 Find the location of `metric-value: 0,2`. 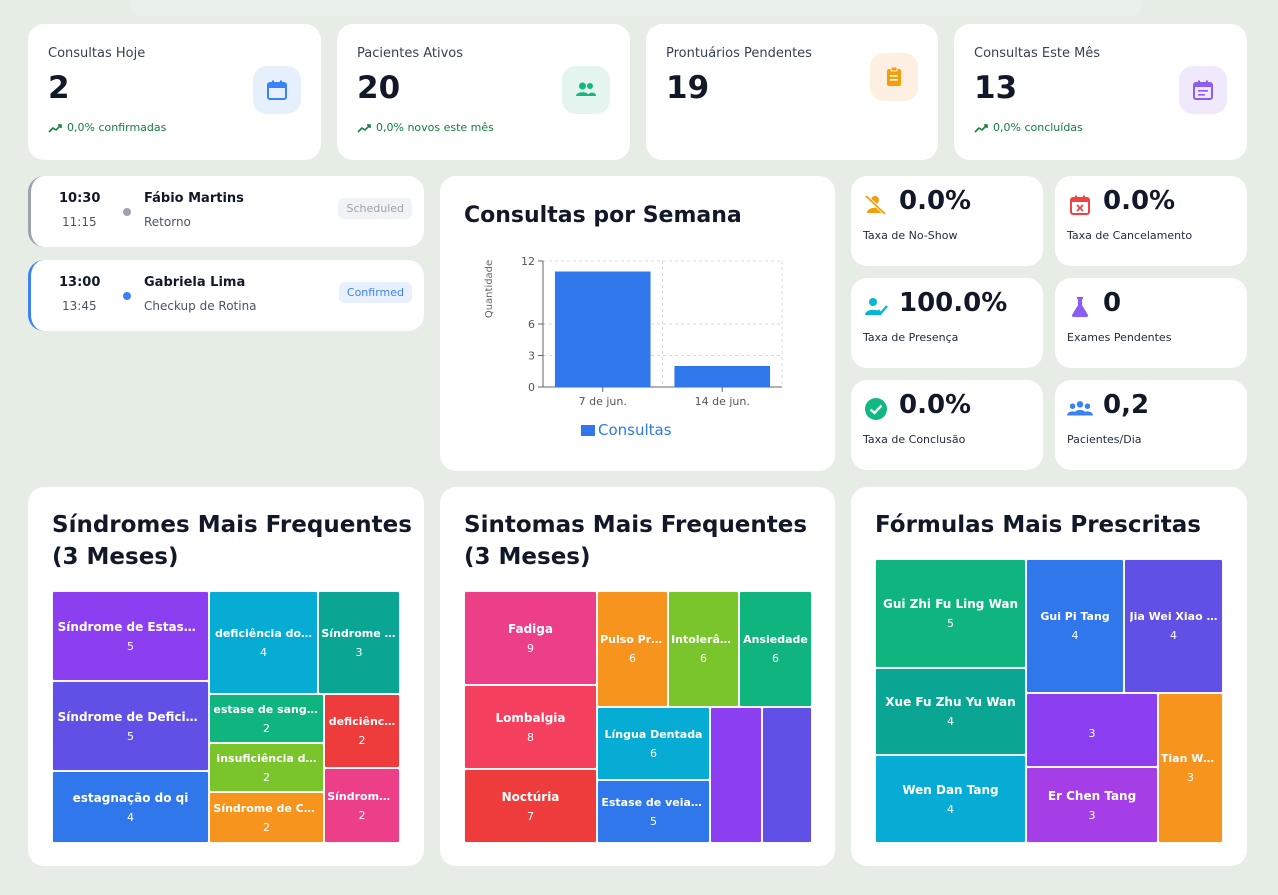

metric-value: 0,2 is located at coordinates (1126, 405).